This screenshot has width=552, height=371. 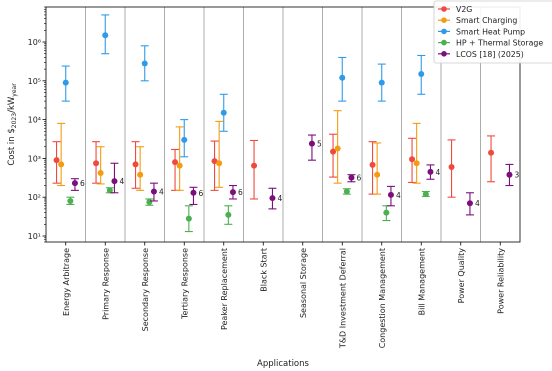 I want to click on y-tick-label: 10², so click(x=34, y=197).